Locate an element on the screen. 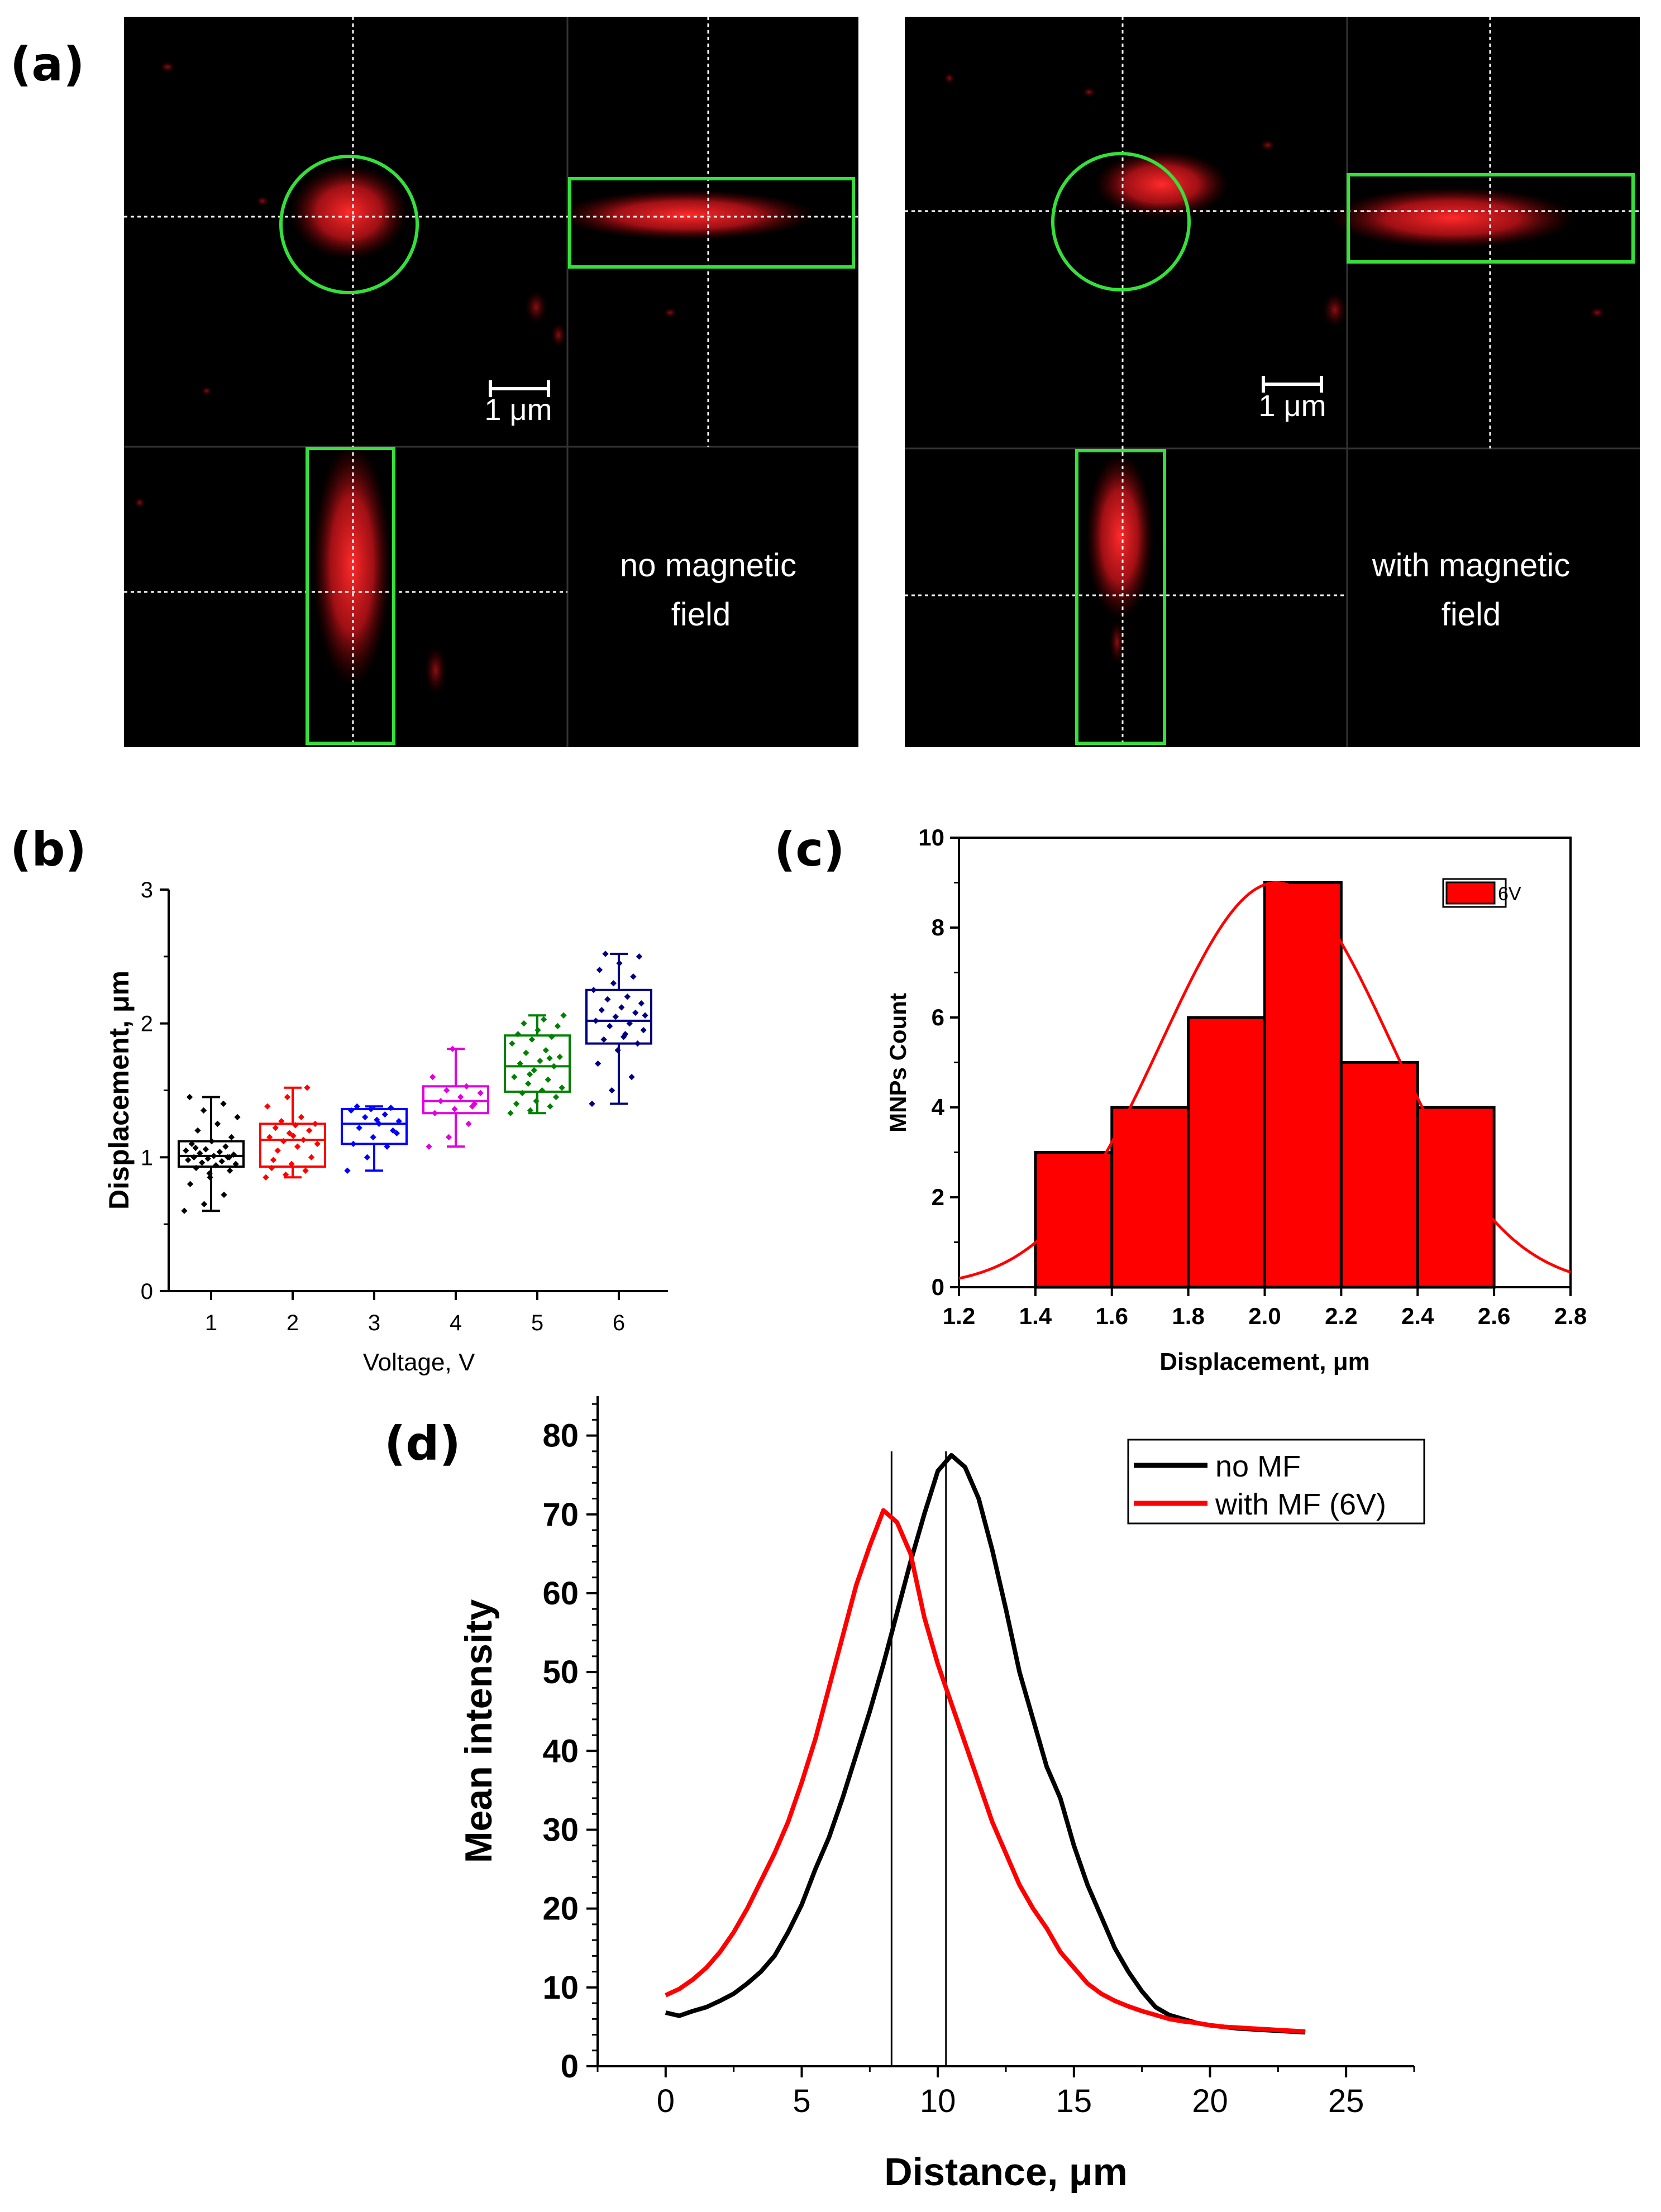 The image size is (1661, 2212). x-tick-label: 25 is located at coordinates (1346, 2101).